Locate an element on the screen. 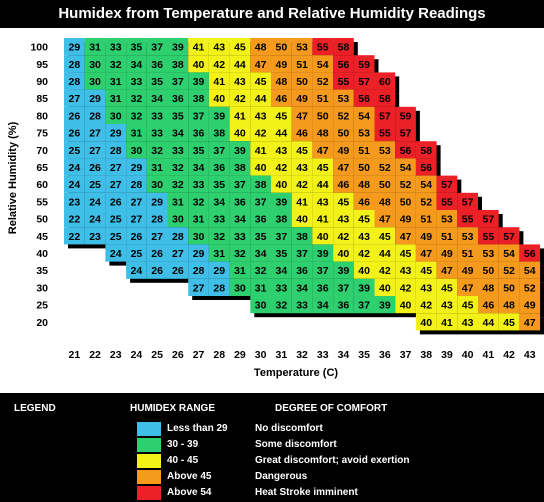  cell-value-label: 22 is located at coordinates (75, 220).